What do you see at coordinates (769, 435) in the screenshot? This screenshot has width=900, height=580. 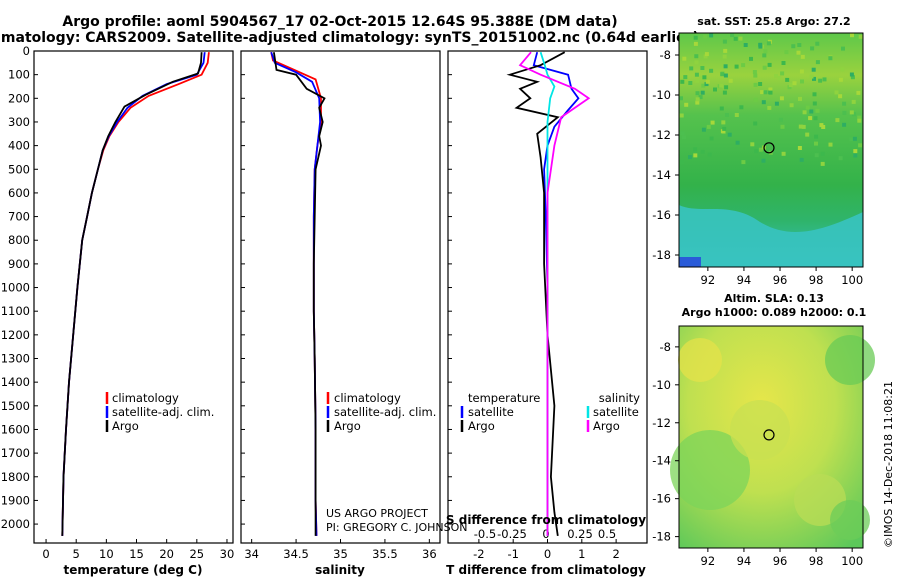 I see `sla-argo-position-marker` at bounding box center [769, 435].